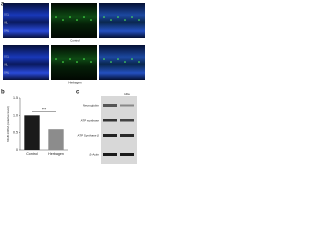  Describe the element at coordinates (78, 93) in the screenshot. I see `panel-label: c` at that location.